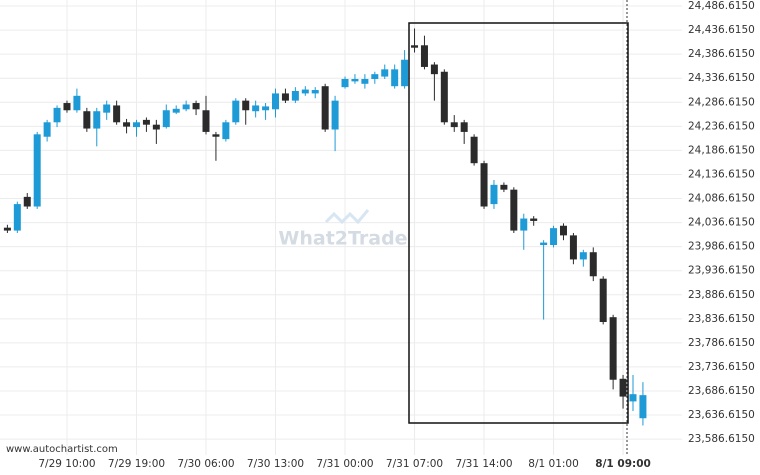 The height and width of the screenshot is (475, 760). I want to click on y-tick-label: 23,836.6150, so click(721, 319).